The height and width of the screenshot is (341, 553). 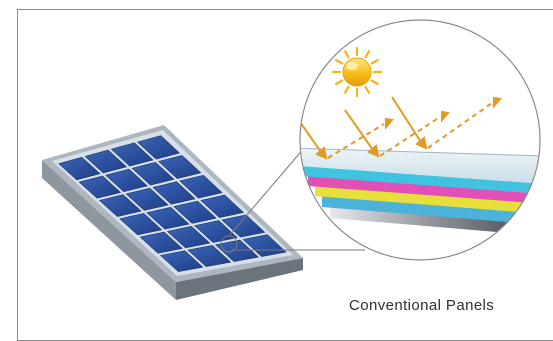 I want to click on panel-frame-edge-front, so click(x=239, y=279).